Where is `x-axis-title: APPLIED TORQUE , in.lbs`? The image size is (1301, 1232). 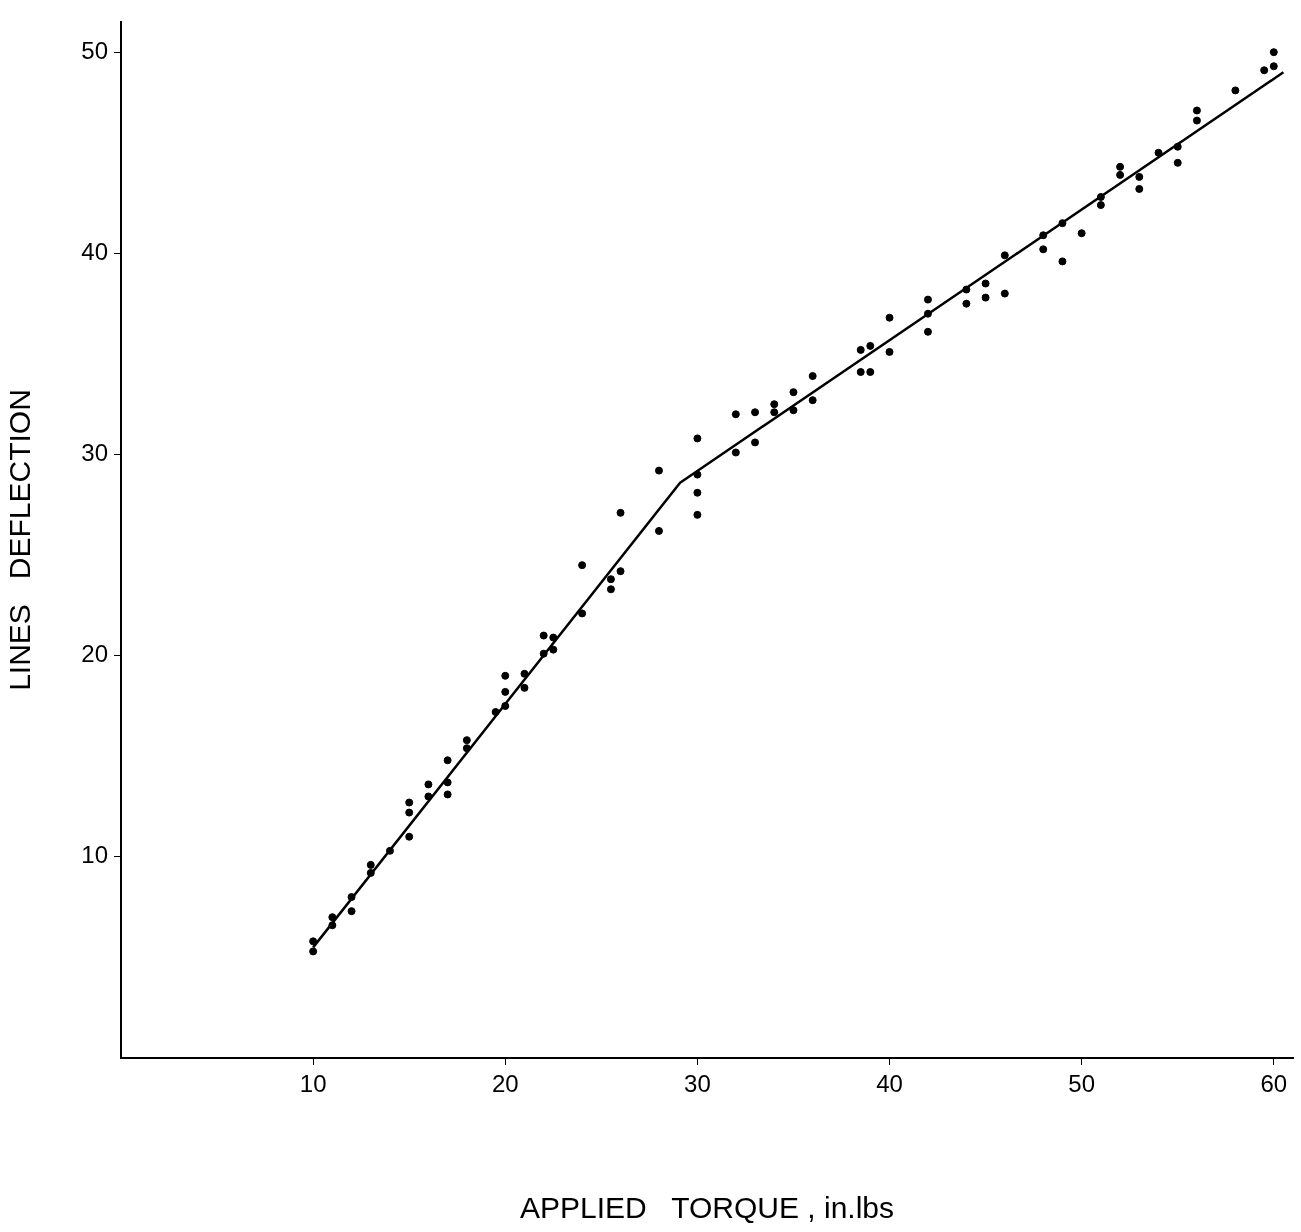
x-axis-title: APPLIED TORQUE , in.lbs is located at coordinates (707, 1208).